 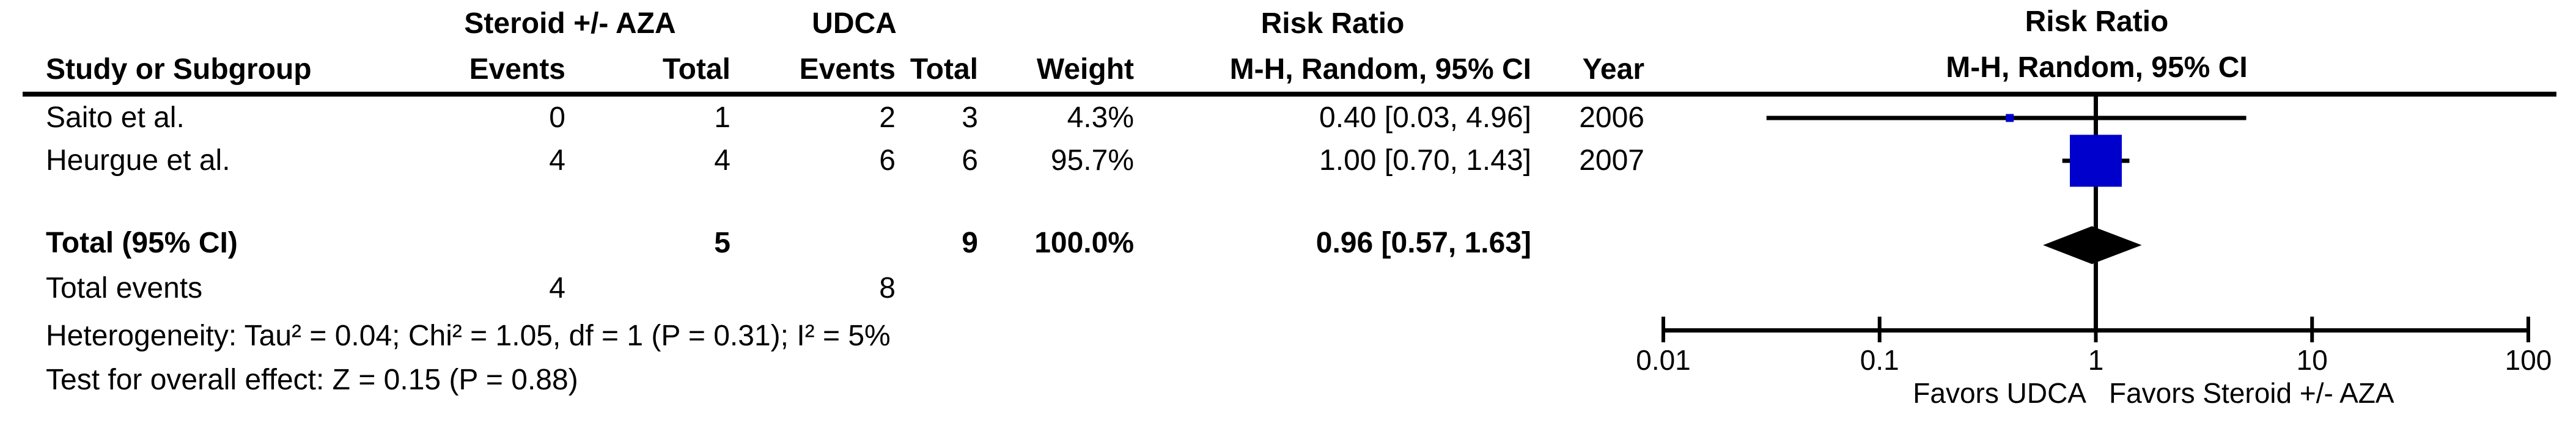 I want to click on total-weight: 100.0%, so click(x=1084, y=243).